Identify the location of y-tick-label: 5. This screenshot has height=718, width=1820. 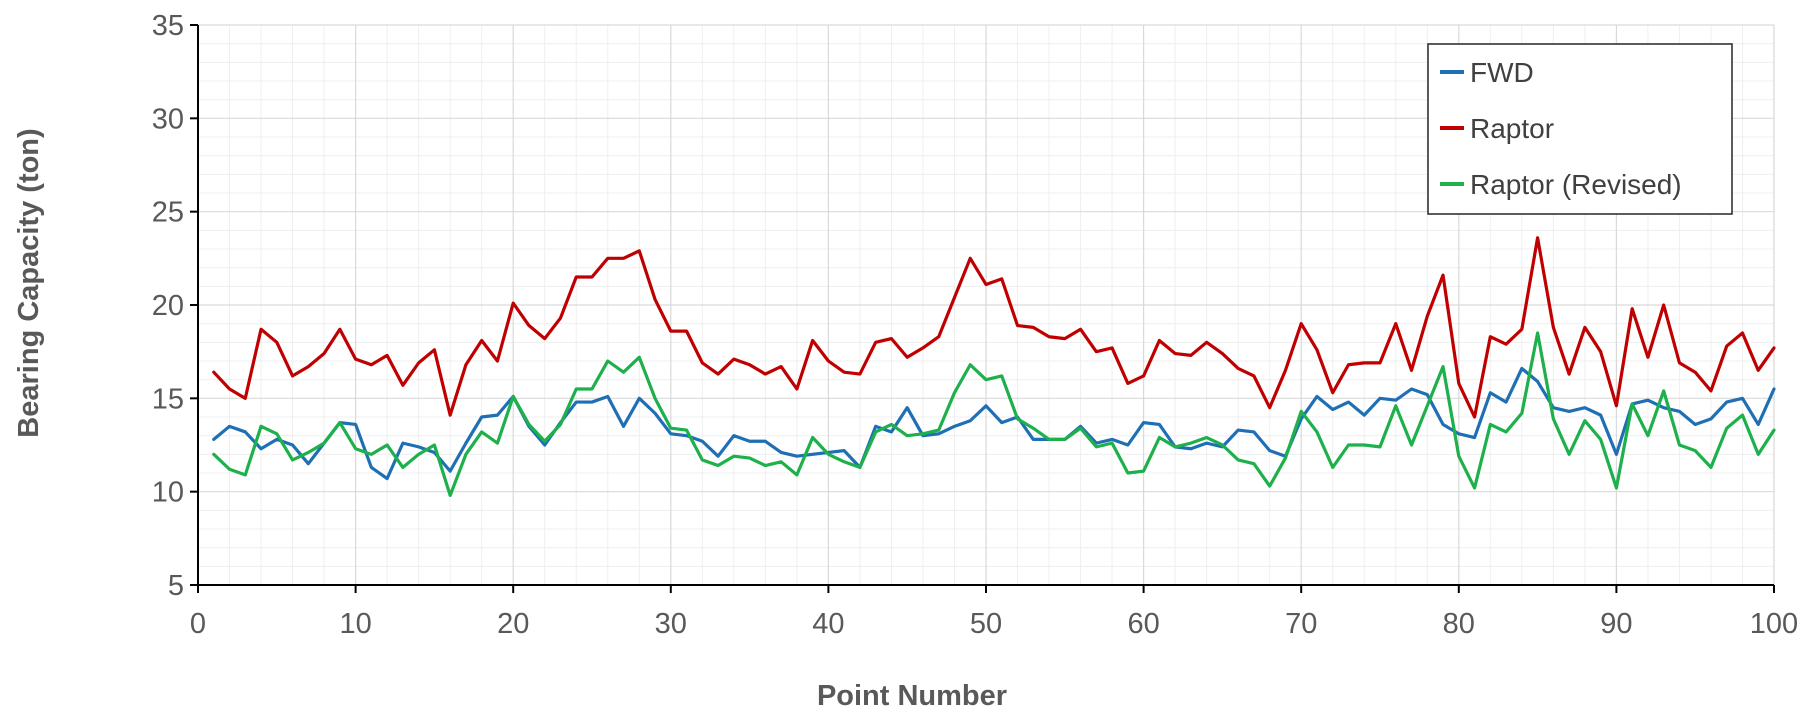
(176, 586).